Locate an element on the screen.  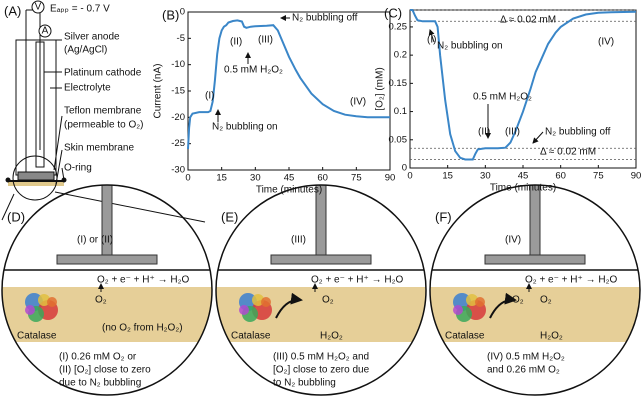
caption: (III) 0.5 mM H₂O₂ and is located at coordinates (321, 357).